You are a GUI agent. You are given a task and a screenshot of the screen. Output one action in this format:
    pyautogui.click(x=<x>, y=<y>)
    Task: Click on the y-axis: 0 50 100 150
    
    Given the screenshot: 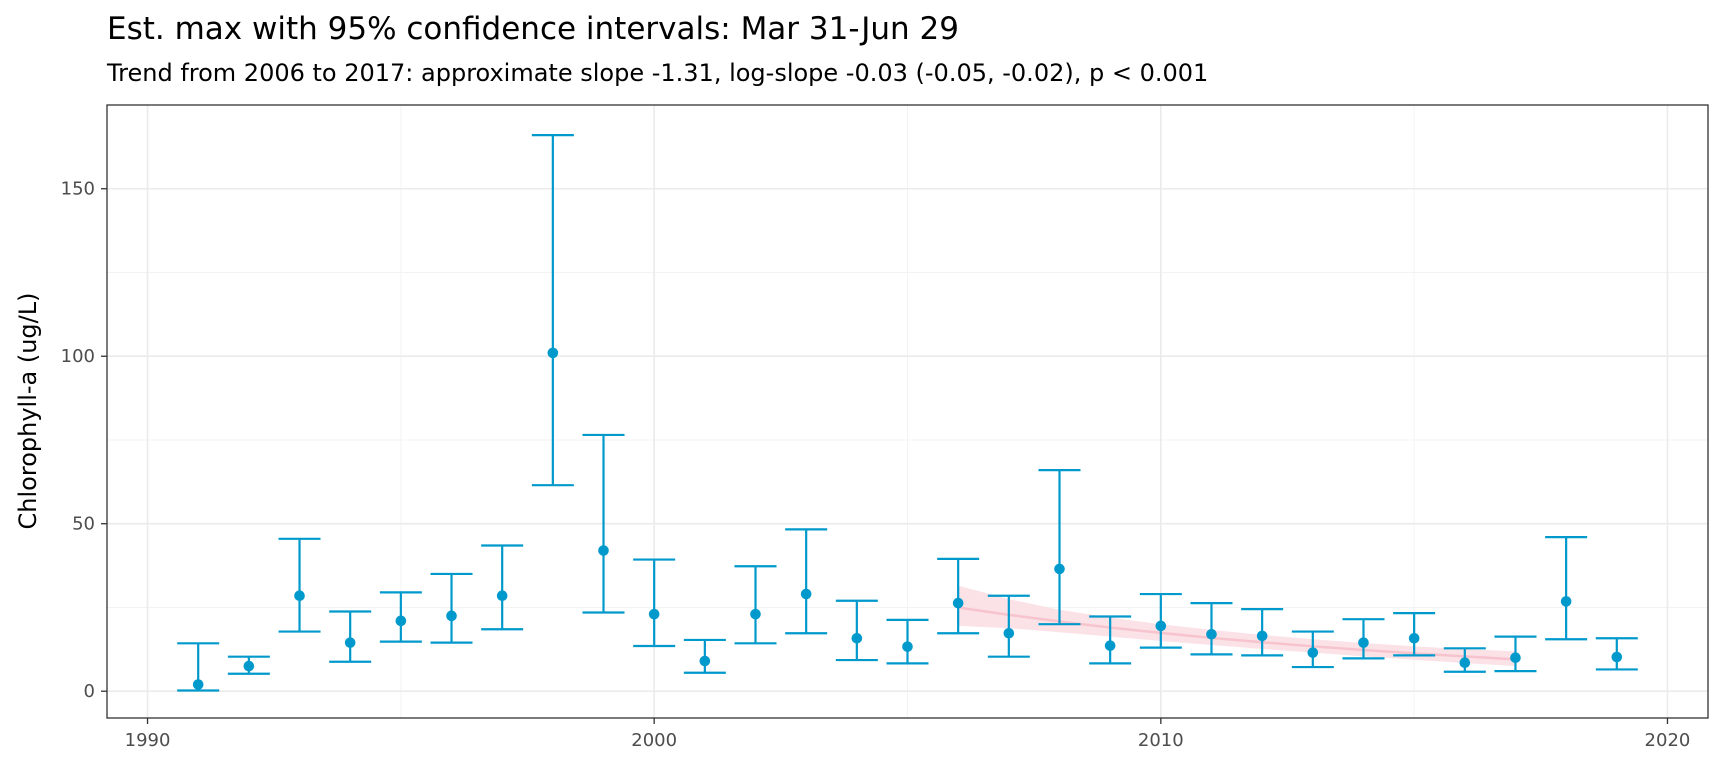 What is the action you would take?
    pyautogui.click(x=84, y=440)
    